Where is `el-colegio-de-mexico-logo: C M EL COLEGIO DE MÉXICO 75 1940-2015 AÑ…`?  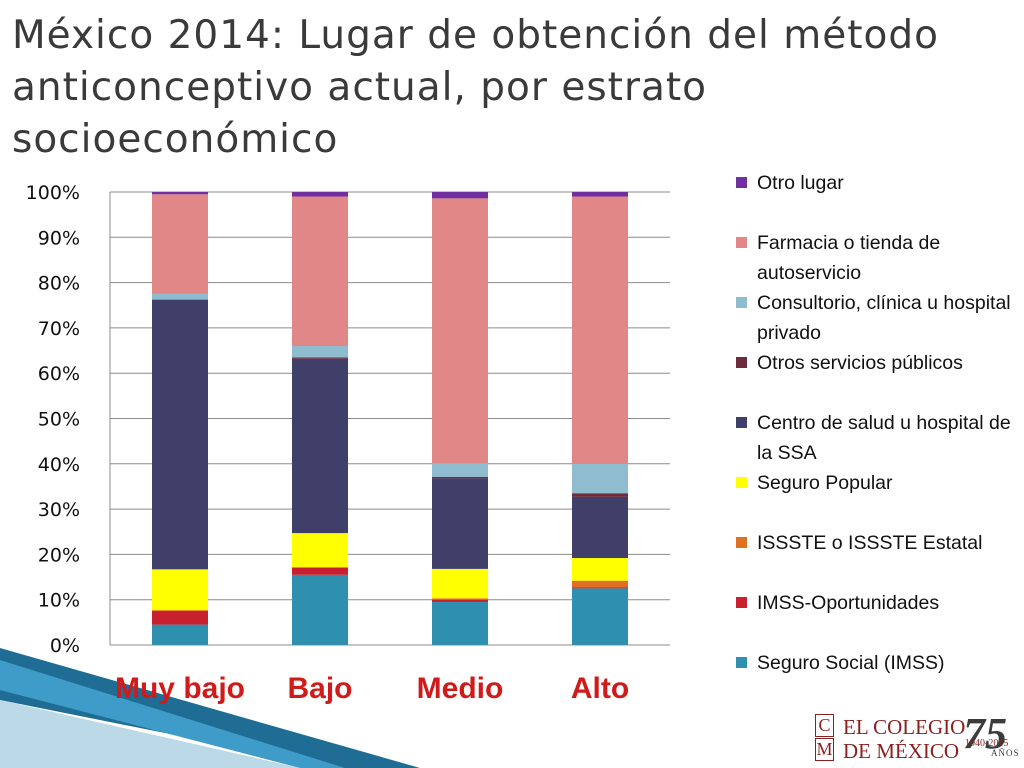 el-colegio-de-mexico-logo: C M EL COLEGIO DE MÉXICO 75 1940-2015 AÑ… is located at coordinates (917, 736).